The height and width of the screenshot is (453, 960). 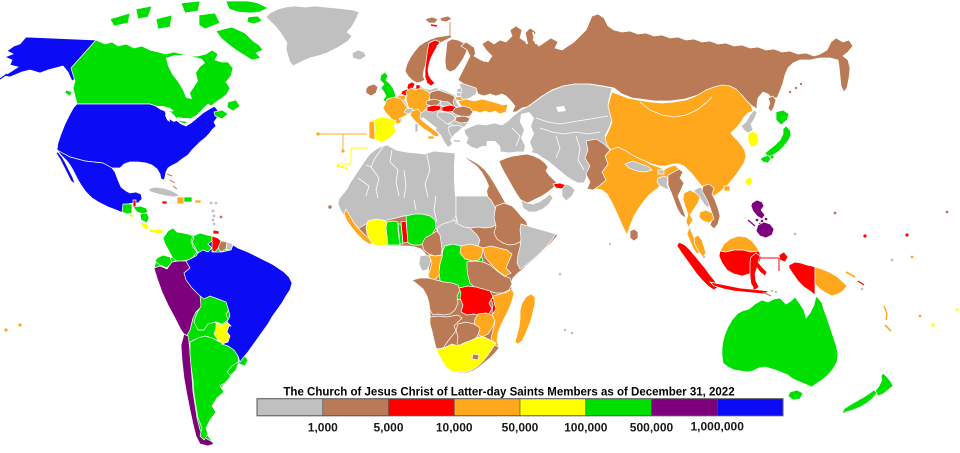 What do you see at coordinates (652, 428) in the screenshot?
I see `svg-text: 500,000` at bounding box center [652, 428].